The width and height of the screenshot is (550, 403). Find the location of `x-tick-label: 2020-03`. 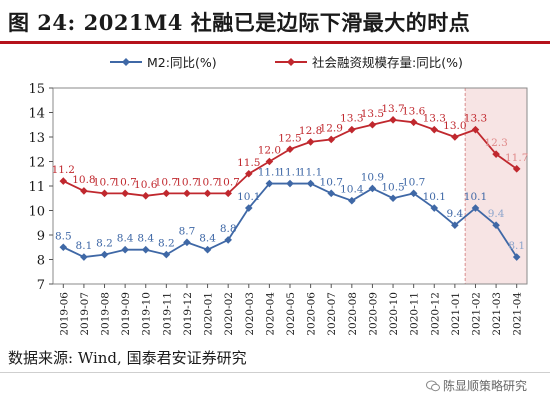

x-tick-label: 2020-03 is located at coordinates (250, 314).